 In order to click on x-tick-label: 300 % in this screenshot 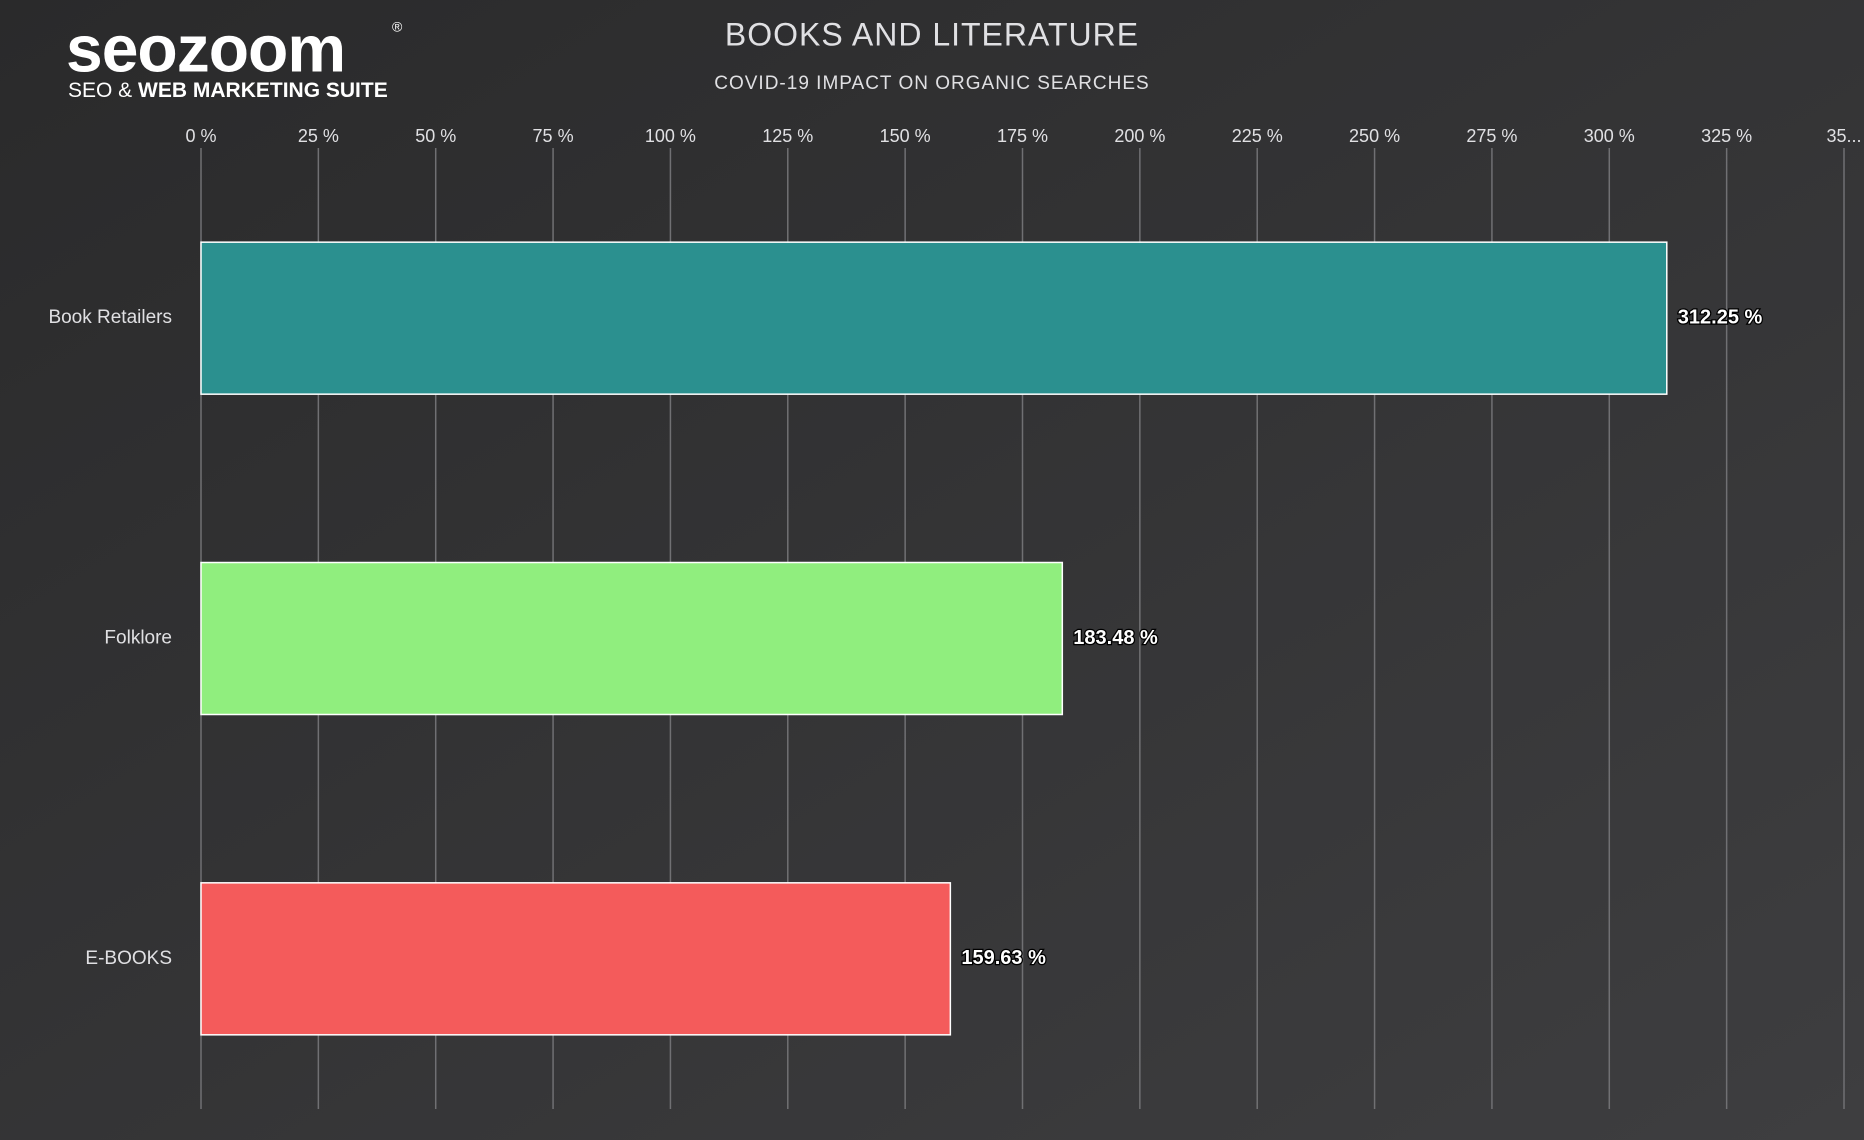, I will do `click(1609, 136)`.